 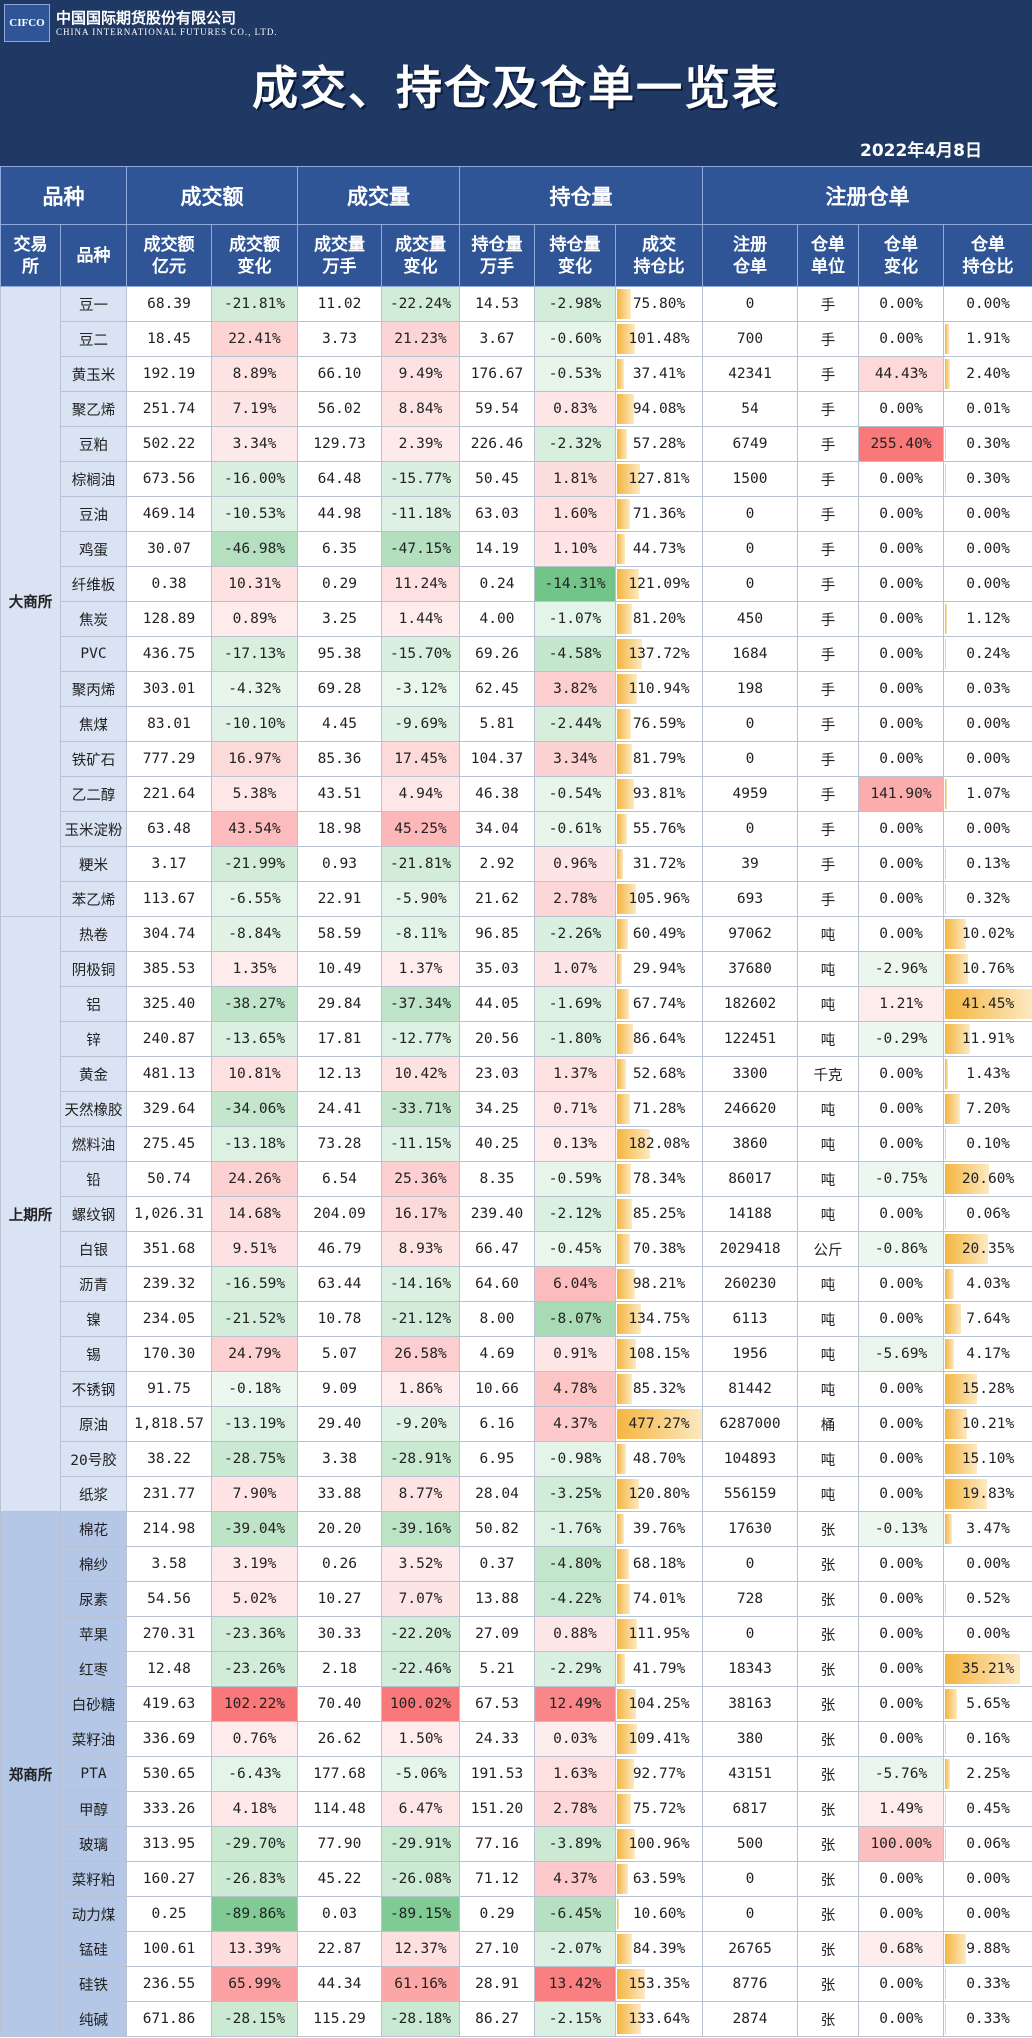 I want to click on cell-text: 0.00%, so click(x=988, y=584).